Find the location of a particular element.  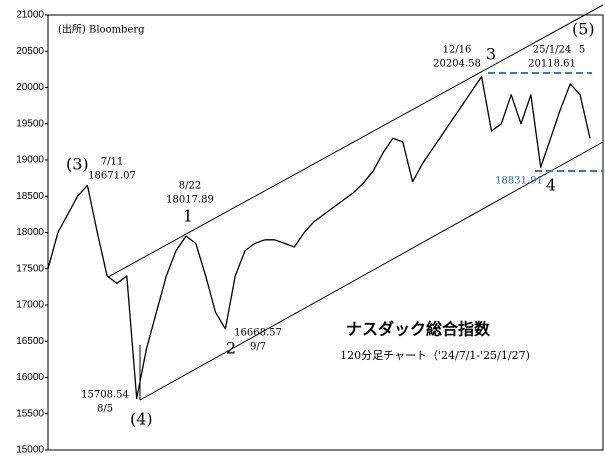

chart-title: ナスダック総合指数 is located at coordinates (418, 329).